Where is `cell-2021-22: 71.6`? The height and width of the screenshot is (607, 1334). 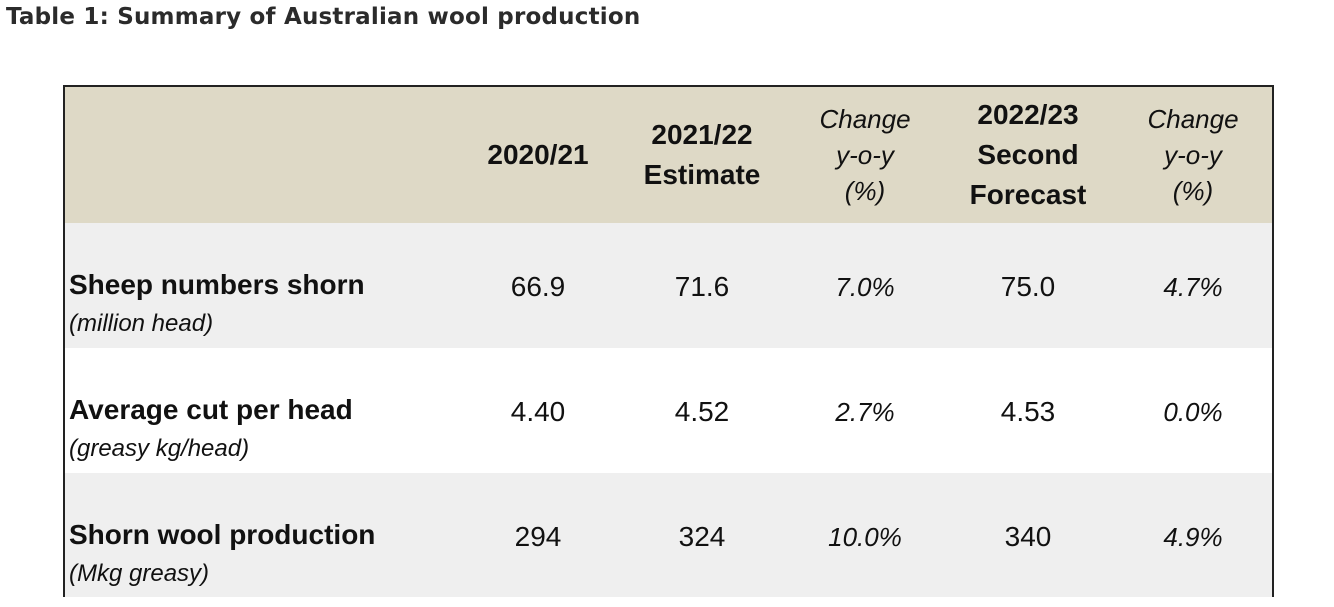
cell-2021-22: 71.6 is located at coordinates (702, 286).